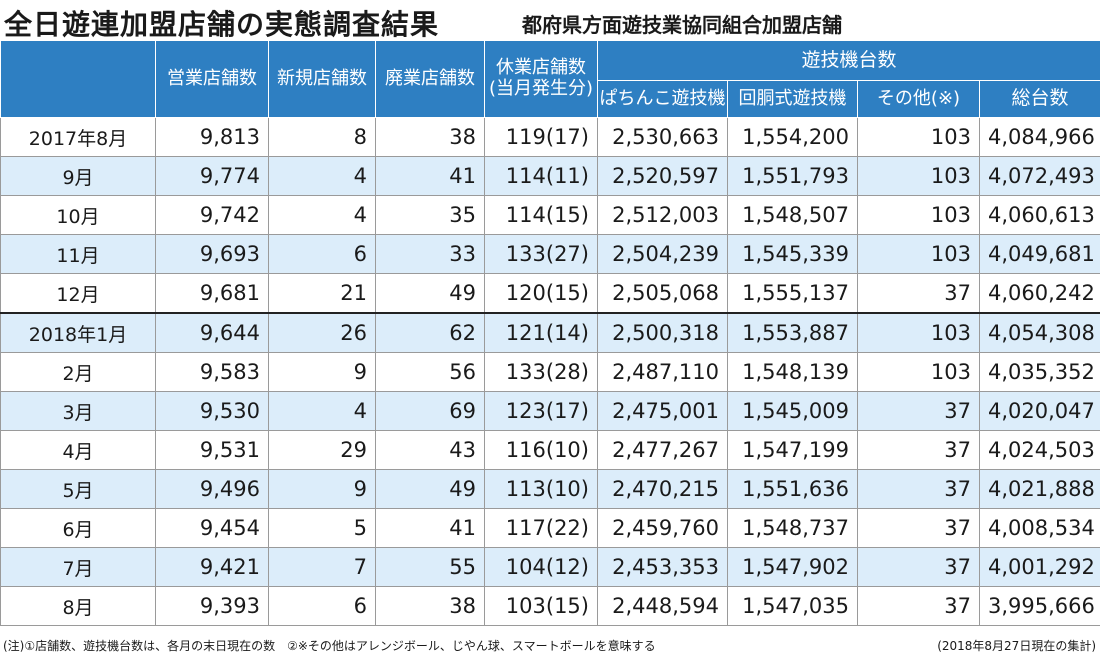 The width and height of the screenshot is (1100, 658). What do you see at coordinates (78, 528) in the screenshot?
I see `cell-month: 6月` at bounding box center [78, 528].